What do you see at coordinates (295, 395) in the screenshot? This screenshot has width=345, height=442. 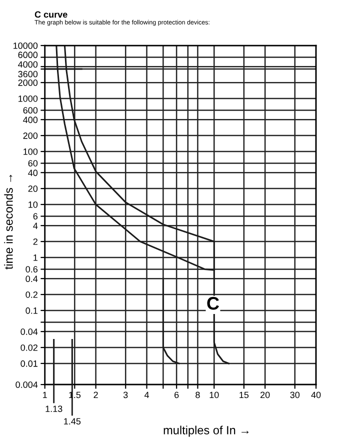 I see `x-tick-label: 30` at bounding box center [295, 395].